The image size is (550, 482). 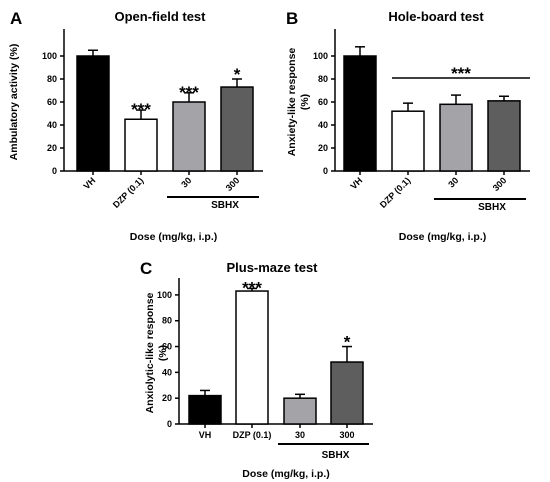 I want to click on chart-title: Plus-maze test, so click(x=272, y=267).